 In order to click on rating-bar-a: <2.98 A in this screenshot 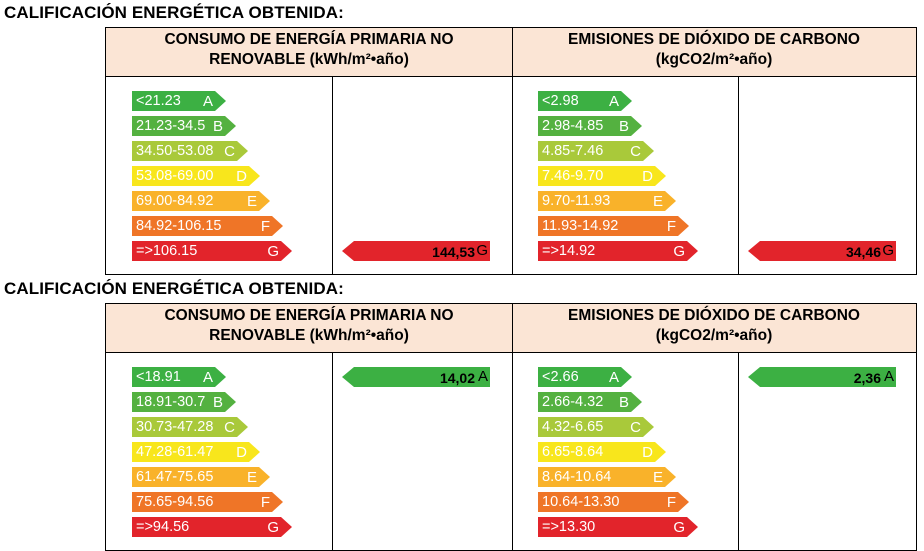, I will do `click(585, 101)`.